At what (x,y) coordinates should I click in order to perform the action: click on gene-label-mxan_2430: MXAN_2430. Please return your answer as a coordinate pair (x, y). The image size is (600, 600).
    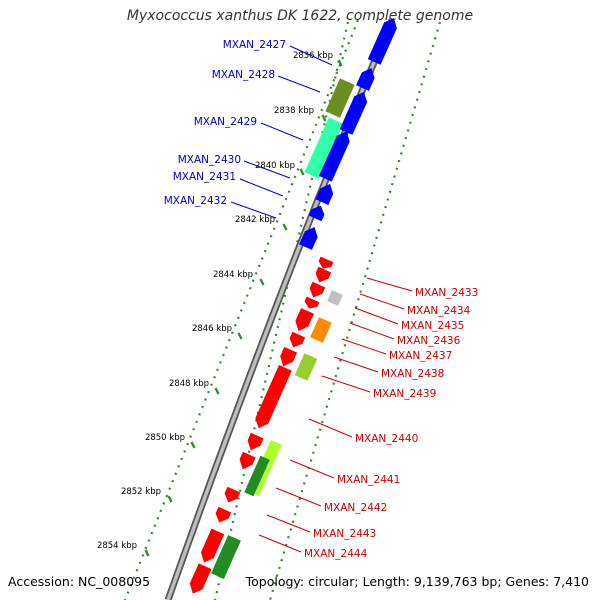
    Looking at the image, I should click on (209, 160).